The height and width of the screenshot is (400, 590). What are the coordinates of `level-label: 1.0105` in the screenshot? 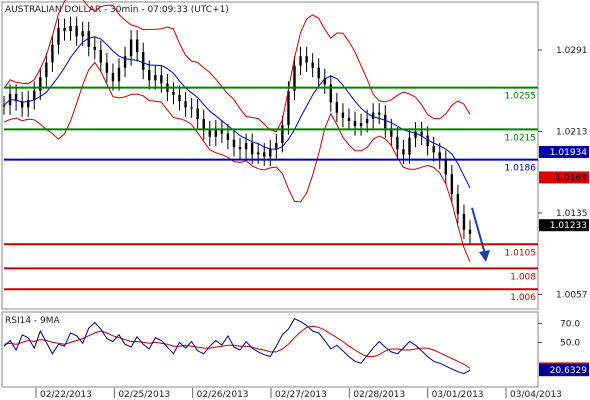 It's located at (521, 253).